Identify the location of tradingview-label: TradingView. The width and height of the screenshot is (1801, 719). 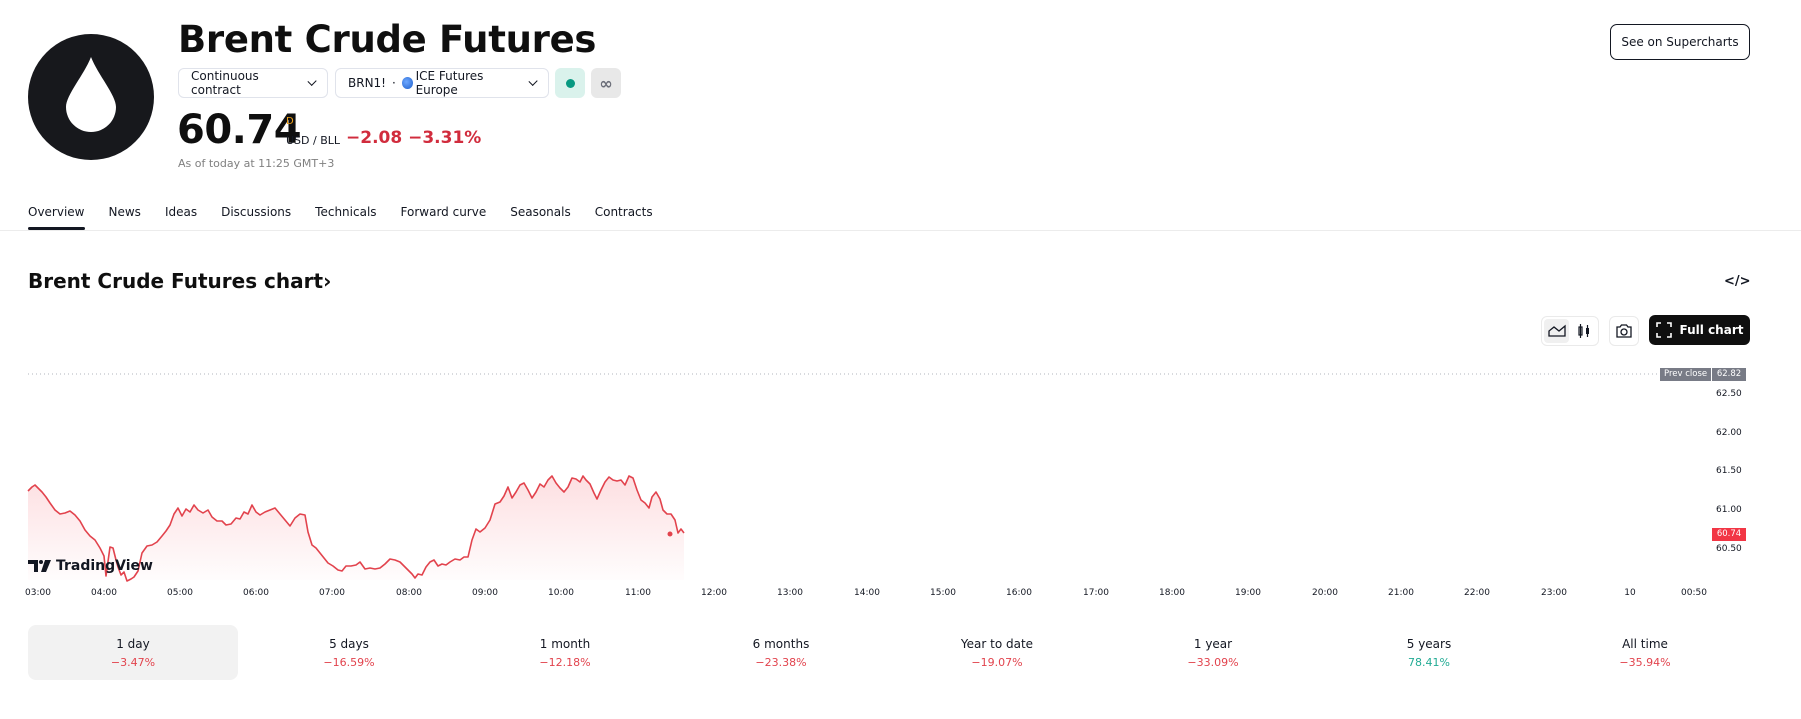
(104, 566).